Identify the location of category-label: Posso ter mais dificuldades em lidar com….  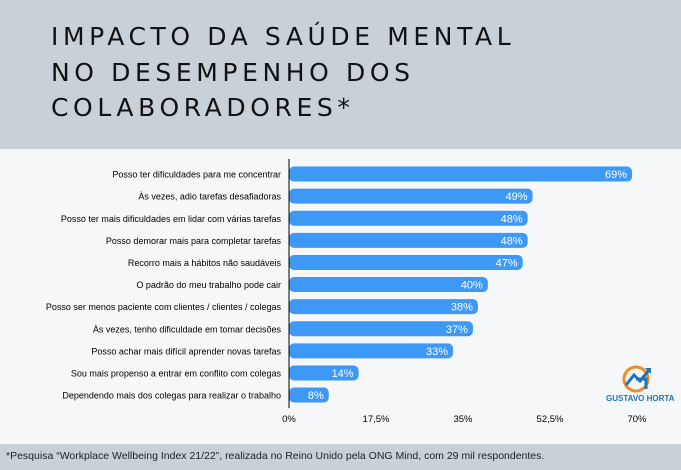
(171, 219).